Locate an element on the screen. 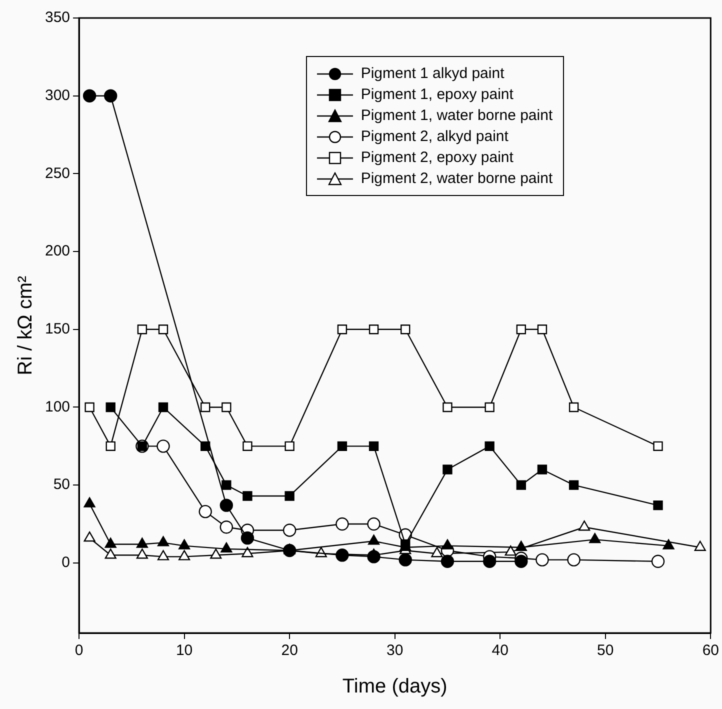  y-tick-label: 100 is located at coordinates (57, 407).